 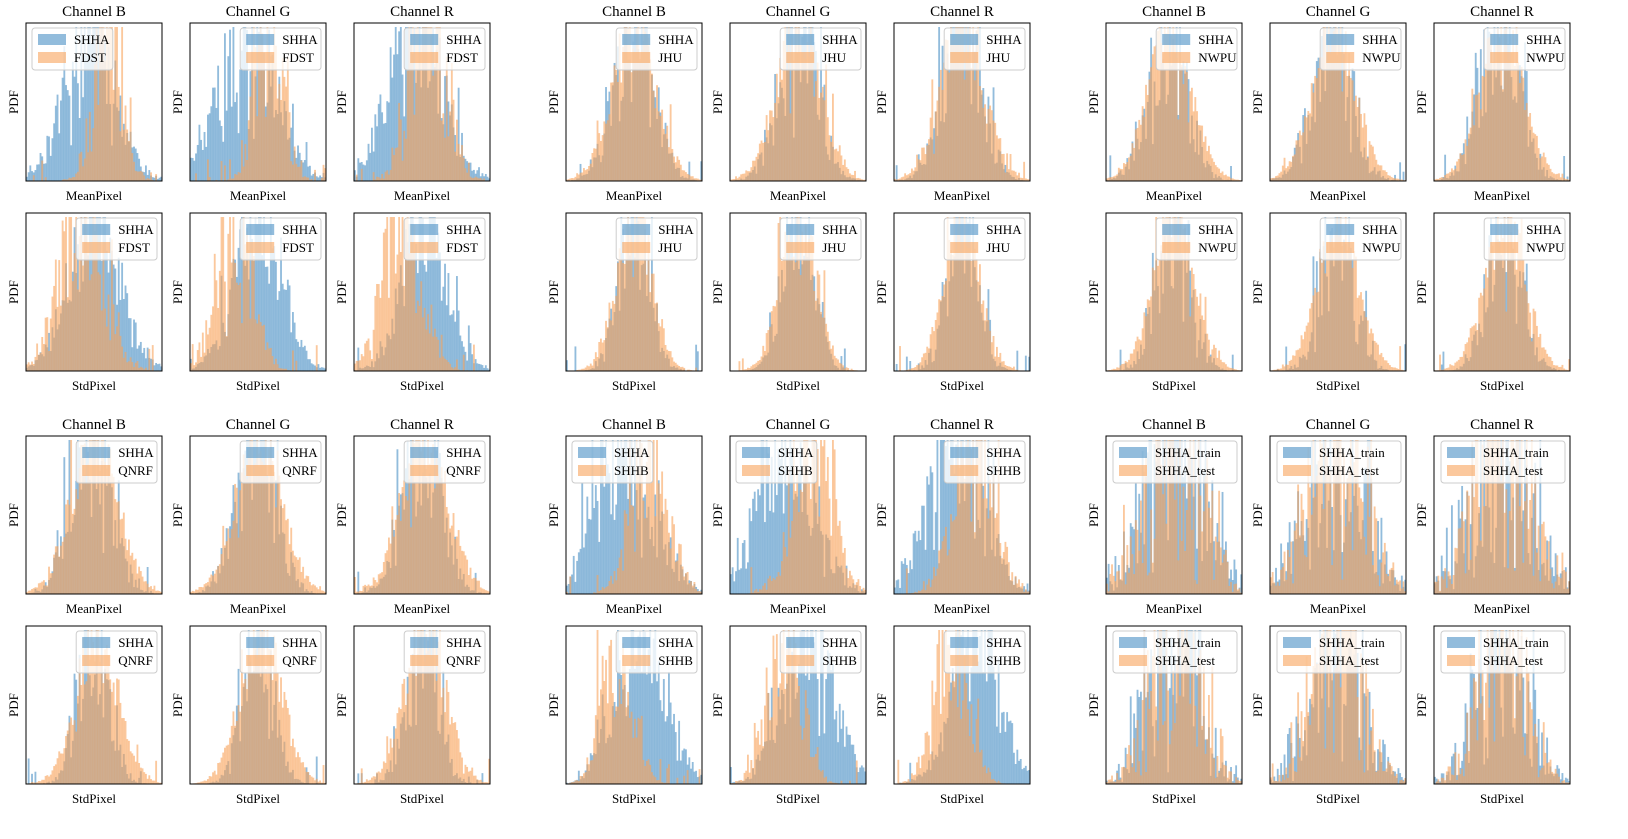 I want to click on y-axis-label: PDF, so click(x=177, y=515).